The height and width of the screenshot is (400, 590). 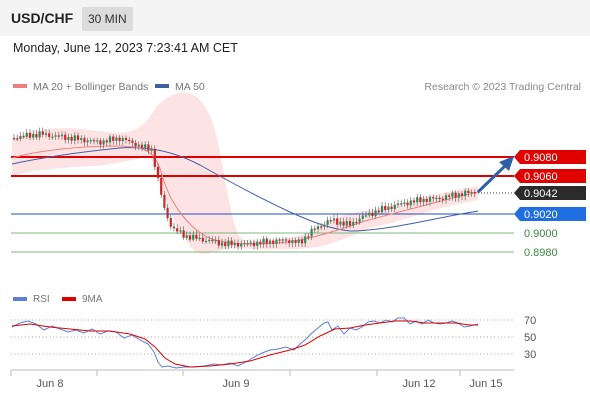 What do you see at coordinates (506, 163) in the screenshot?
I see `forecast-arrow-head` at bounding box center [506, 163].